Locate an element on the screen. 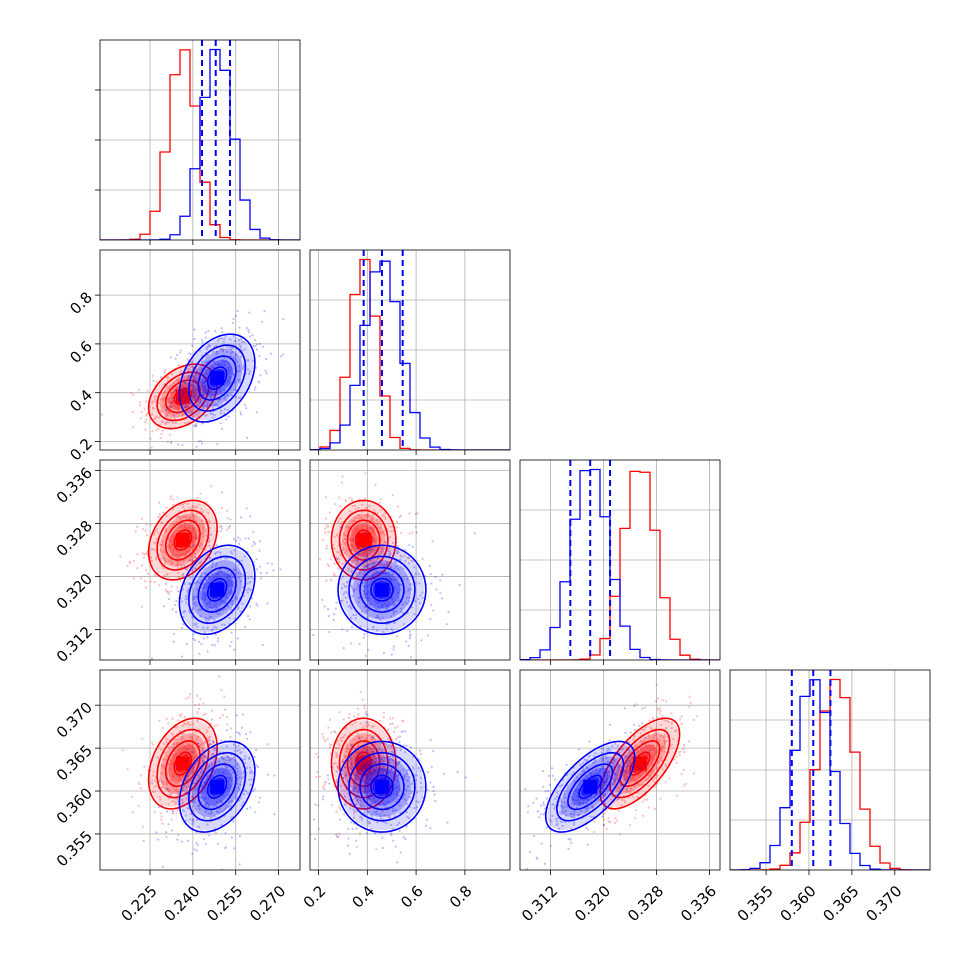  x-tick-label: 0.336 is located at coordinates (698, 903).